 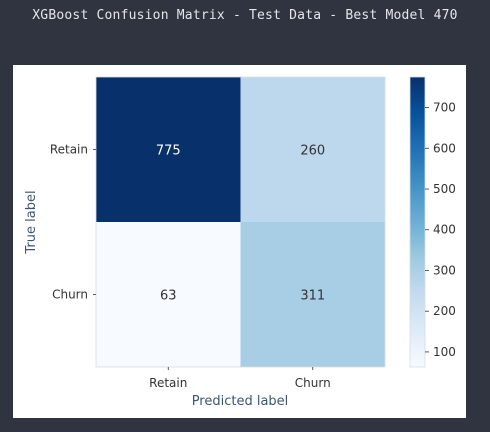 What do you see at coordinates (444, 352) in the screenshot?
I see `colorbar-tick-label: 100` at bounding box center [444, 352].